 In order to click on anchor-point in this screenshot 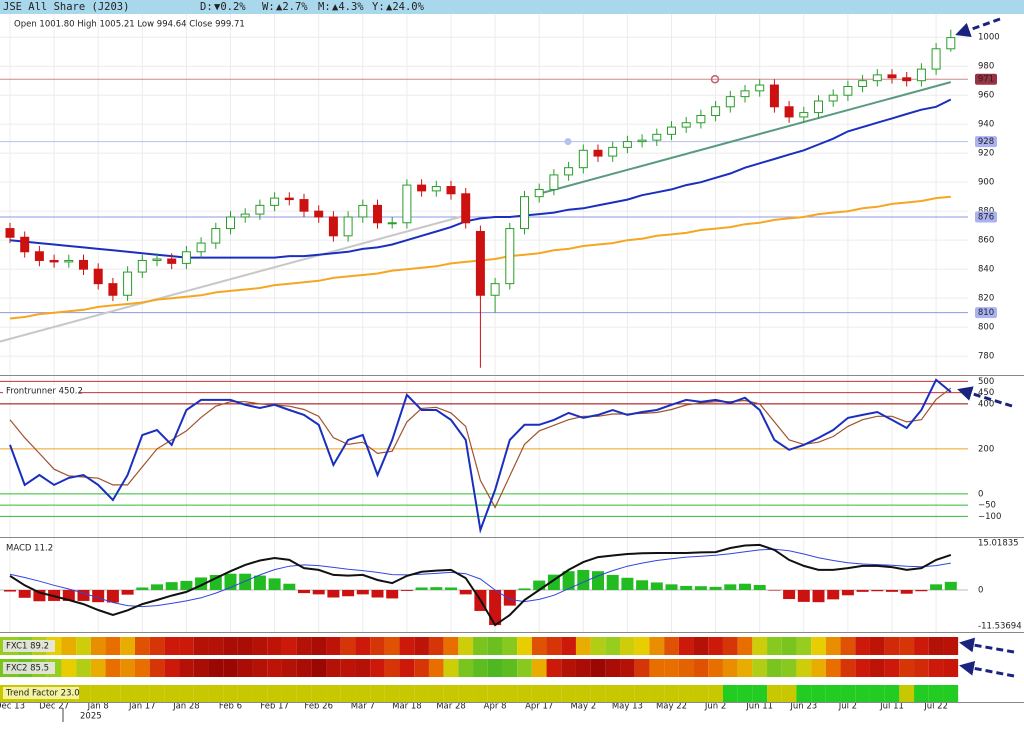, I will do `click(568, 142)`.